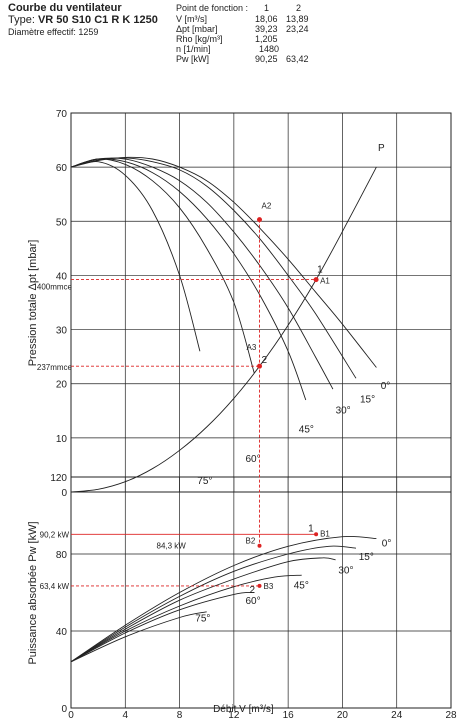 This screenshot has width=472, height=719. What do you see at coordinates (345, 570) in the screenshot?
I see `power-curve-label: 30°` at bounding box center [345, 570].